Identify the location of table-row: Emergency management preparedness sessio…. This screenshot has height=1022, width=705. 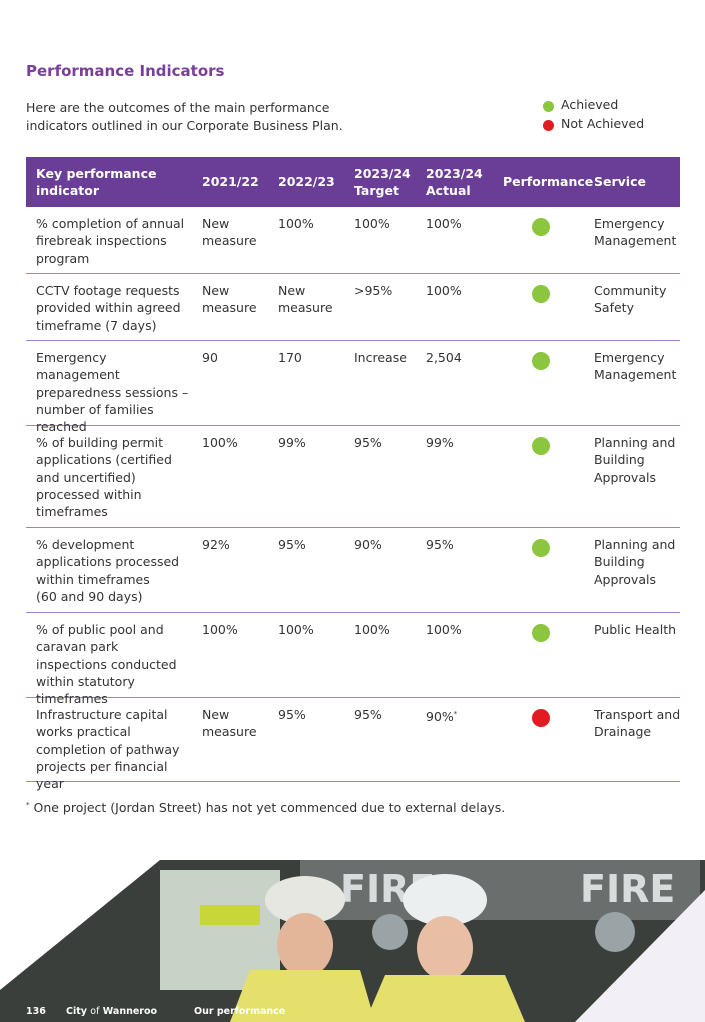
(353, 387).